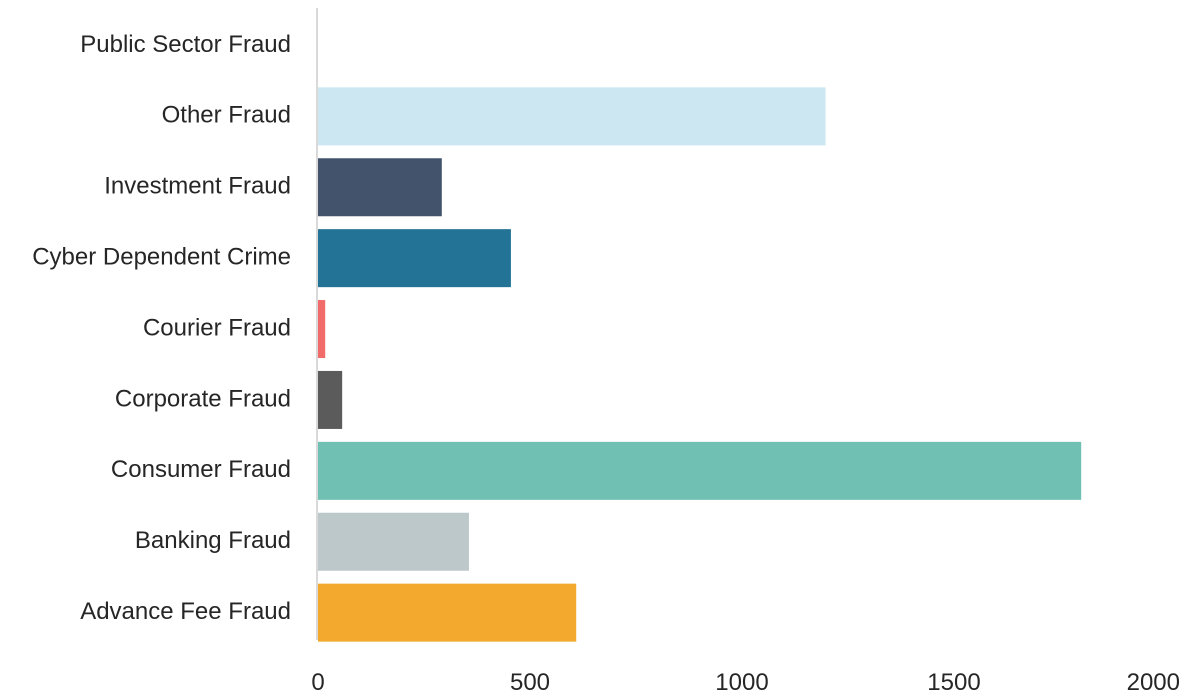 Image resolution: width=1186 pixels, height=698 pixels. I want to click on x-tick-label-0: 0, so click(317, 682).